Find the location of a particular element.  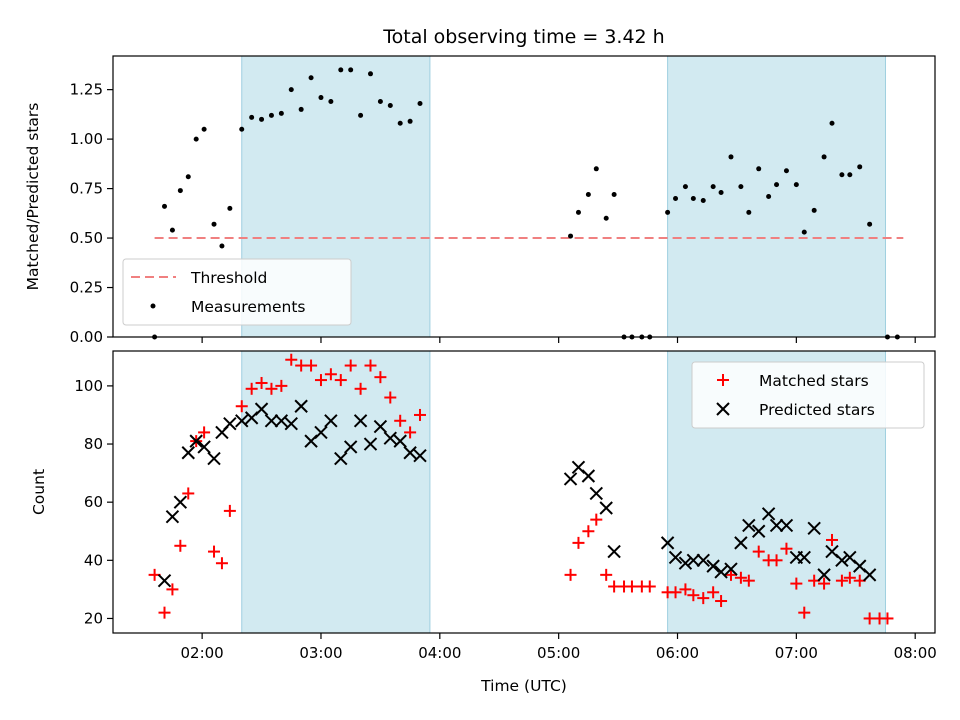

x-tick-label: 08:00 is located at coordinates (915, 653).